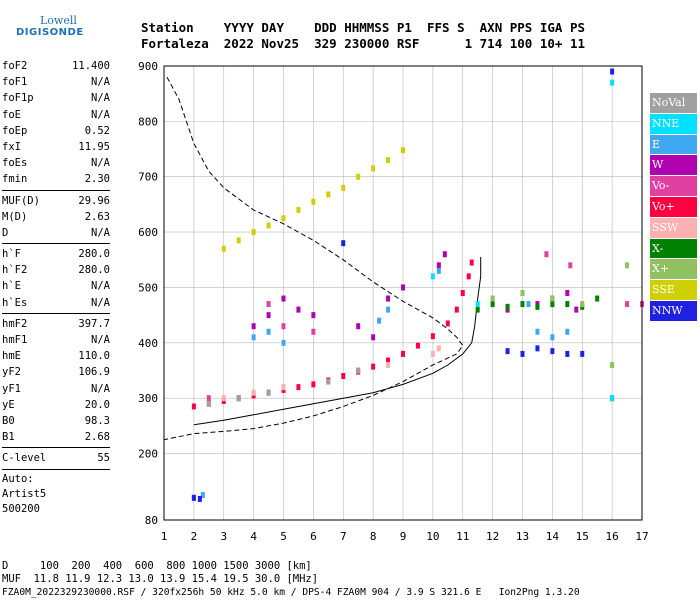  I want to click on param-name: foF2, so click(15, 66).